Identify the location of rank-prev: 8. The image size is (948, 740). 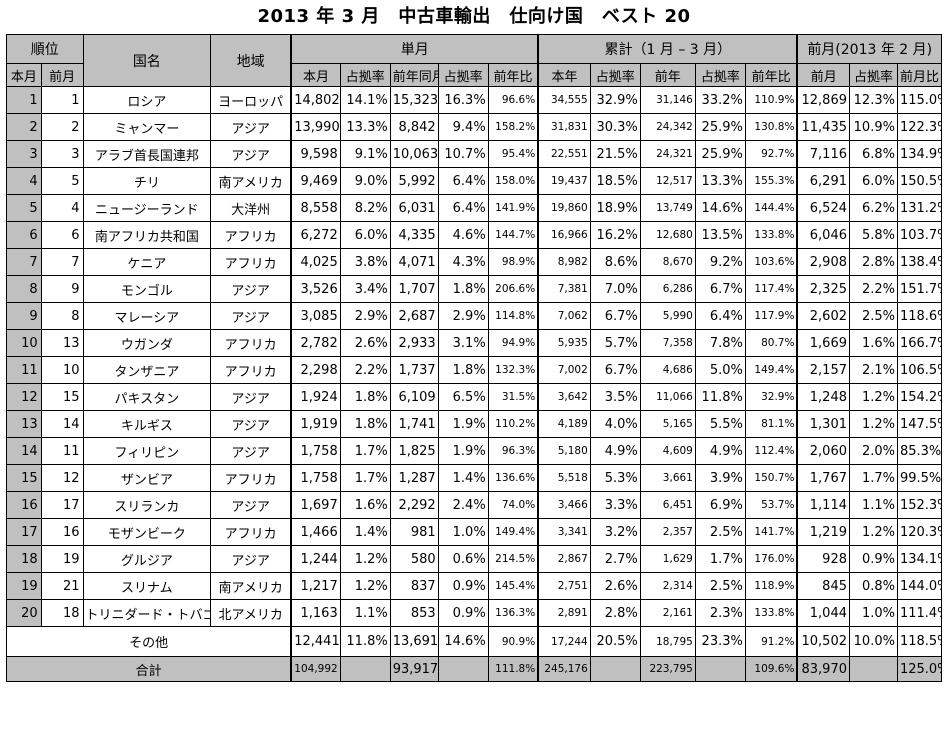
(62, 316).